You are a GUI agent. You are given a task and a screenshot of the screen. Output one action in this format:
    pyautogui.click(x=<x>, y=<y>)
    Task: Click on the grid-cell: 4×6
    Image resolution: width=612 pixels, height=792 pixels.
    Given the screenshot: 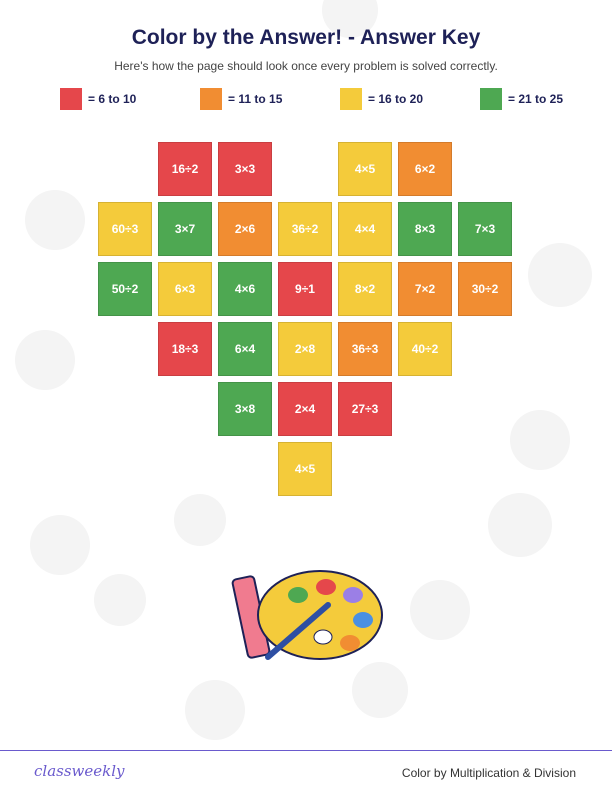 What is the action you would take?
    pyautogui.click(x=245, y=289)
    